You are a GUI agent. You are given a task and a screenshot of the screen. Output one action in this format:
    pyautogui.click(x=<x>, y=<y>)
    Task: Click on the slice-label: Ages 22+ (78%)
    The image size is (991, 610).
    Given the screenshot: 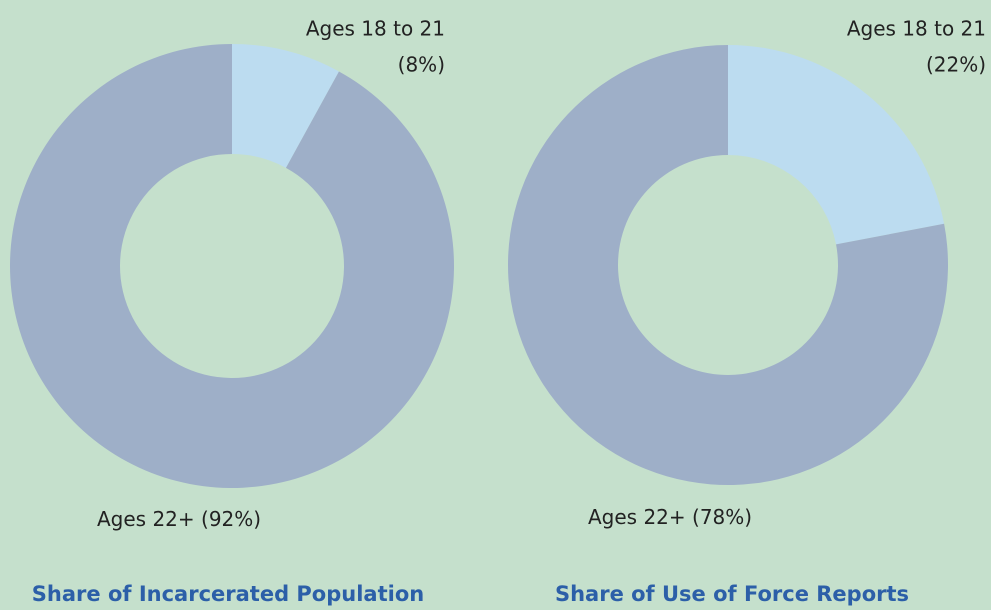 What is the action you would take?
    pyautogui.click(x=670, y=517)
    